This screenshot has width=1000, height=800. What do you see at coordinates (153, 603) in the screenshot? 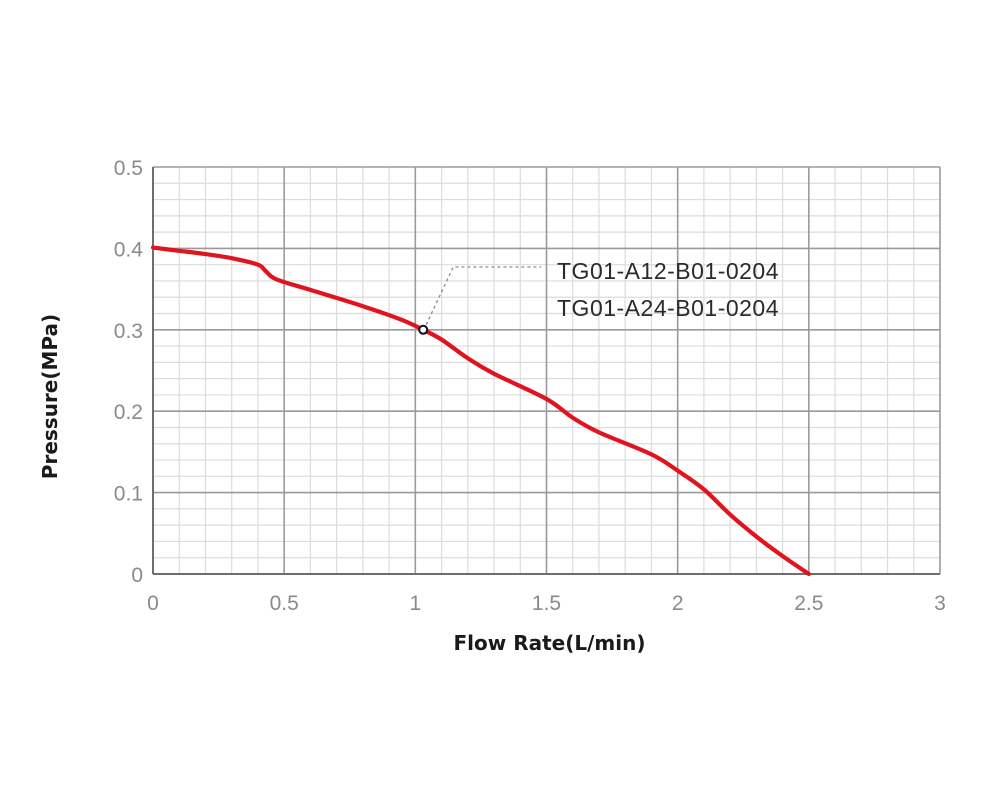
I see `x-tick-label: 0` at bounding box center [153, 603].